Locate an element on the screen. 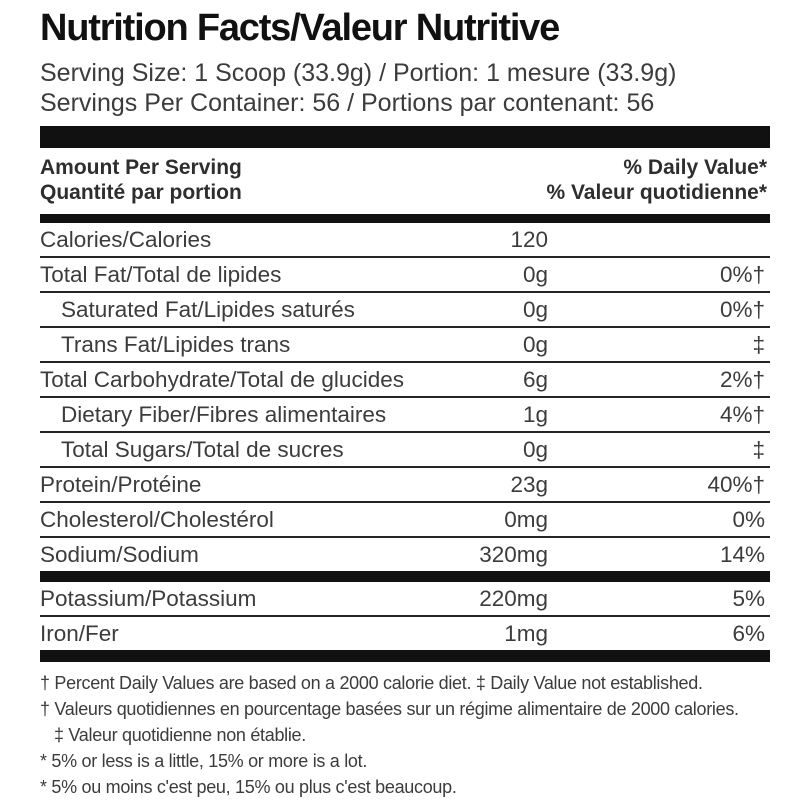  nutrient-daily-value: 40%† is located at coordinates (736, 484).